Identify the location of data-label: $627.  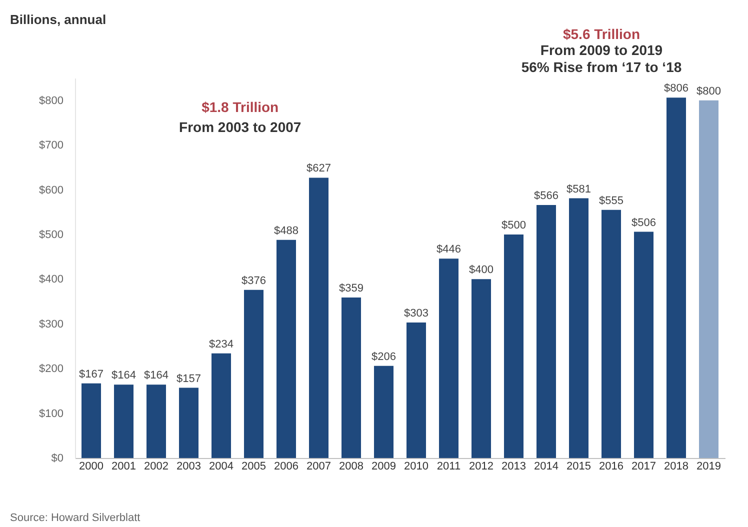
(318, 168).